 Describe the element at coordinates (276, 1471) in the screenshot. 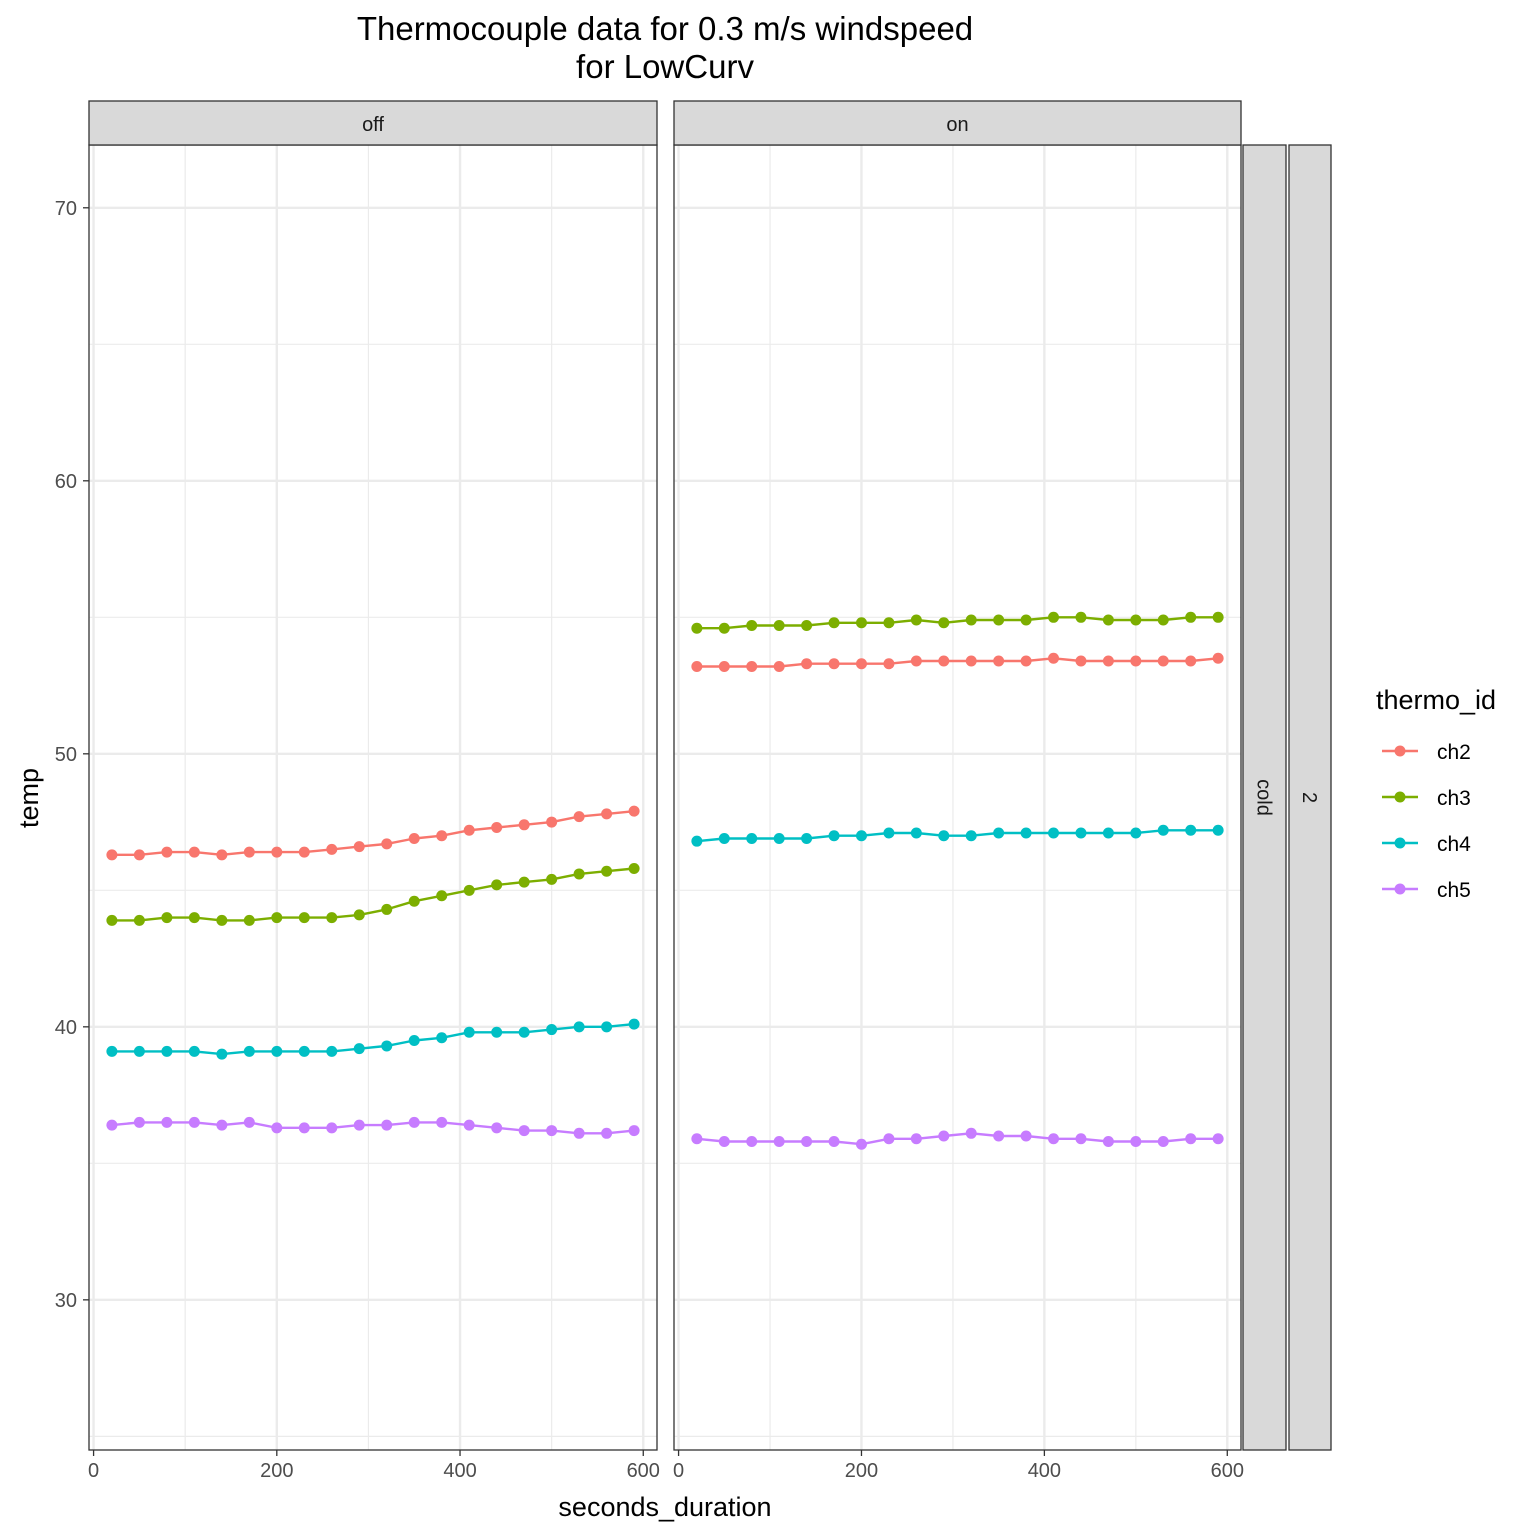

I see `x-tick-label: 200` at that location.